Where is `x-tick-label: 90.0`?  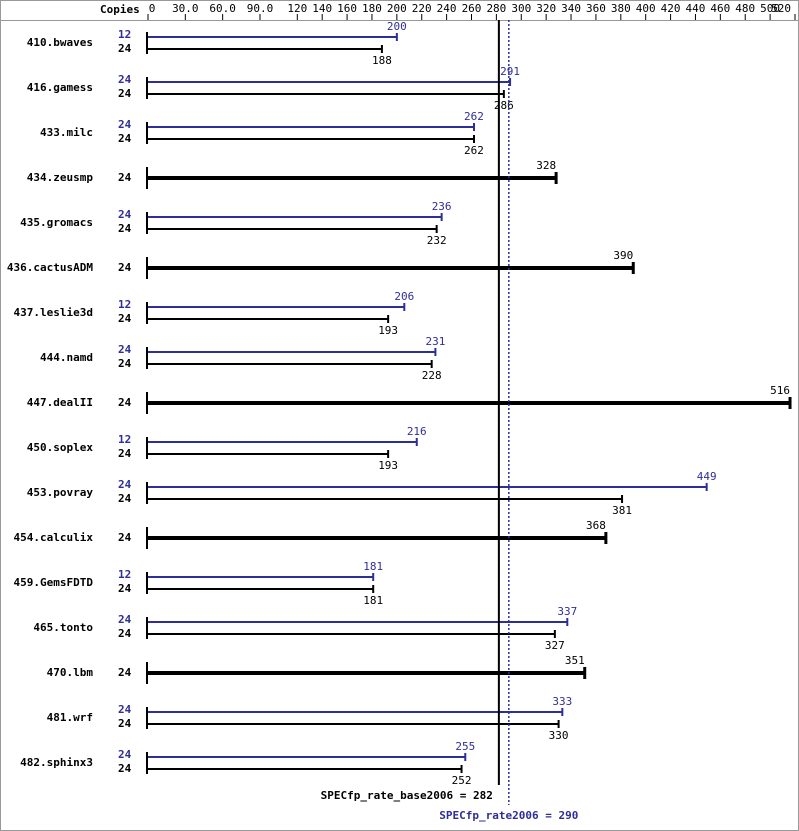 x-tick-label: 90.0 is located at coordinates (260, 8).